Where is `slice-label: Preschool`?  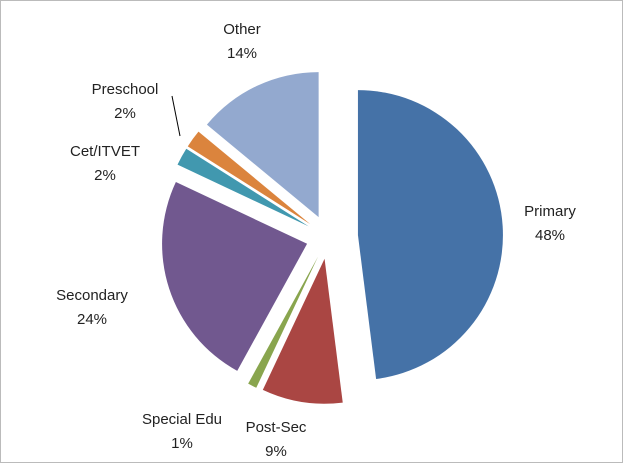 slice-label: Preschool is located at coordinates (125, 89).